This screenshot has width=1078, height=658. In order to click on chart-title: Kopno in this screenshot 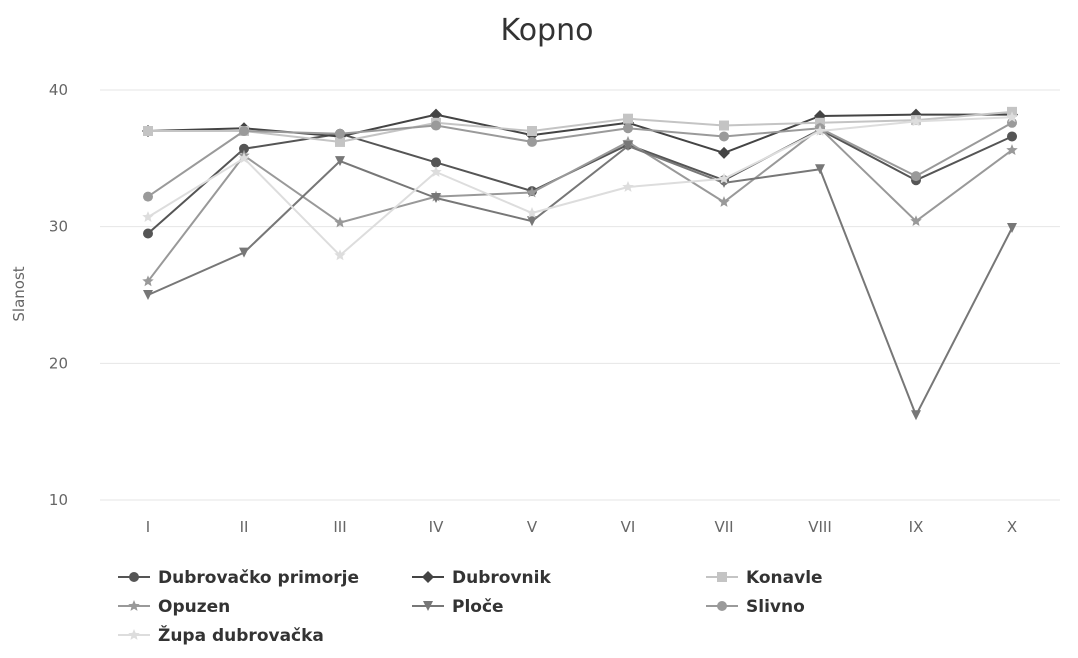, I will do `click(547, 30)`.